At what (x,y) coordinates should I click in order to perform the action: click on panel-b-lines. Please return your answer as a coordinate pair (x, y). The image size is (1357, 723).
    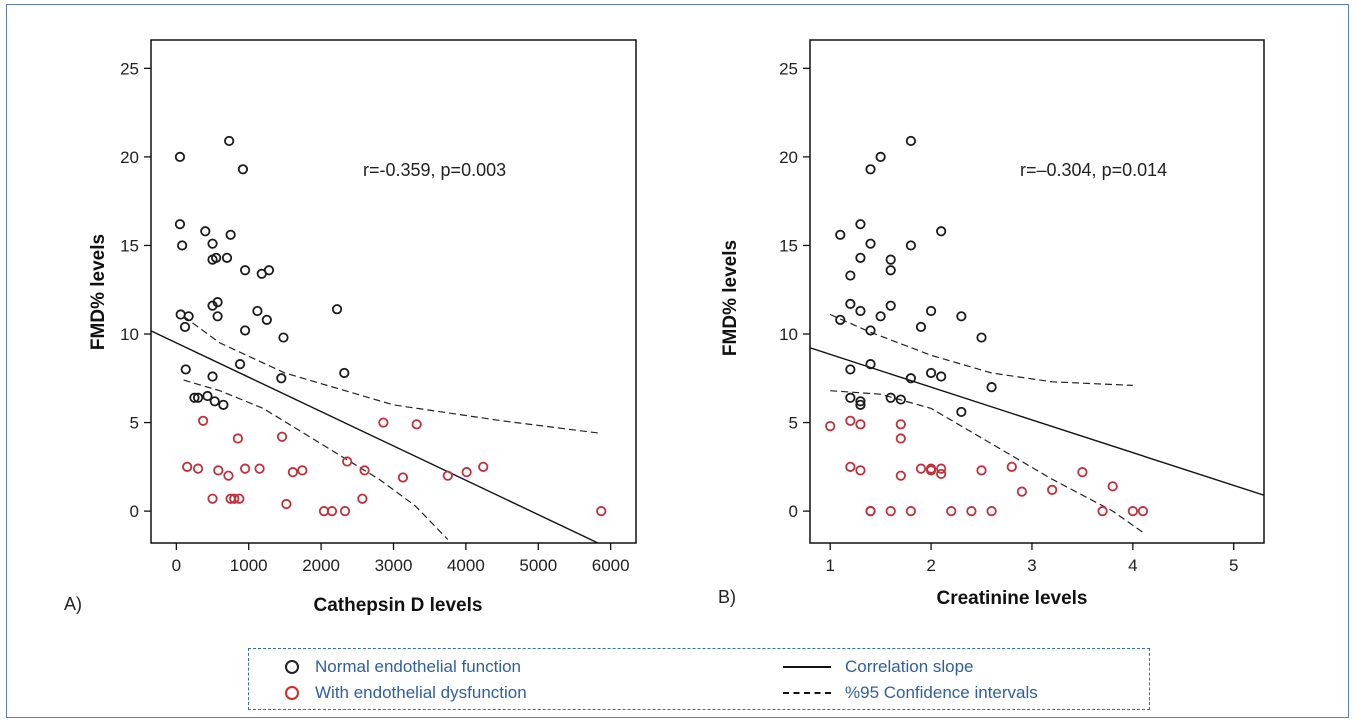
    Looking at the image, I should click on (1037, 423).